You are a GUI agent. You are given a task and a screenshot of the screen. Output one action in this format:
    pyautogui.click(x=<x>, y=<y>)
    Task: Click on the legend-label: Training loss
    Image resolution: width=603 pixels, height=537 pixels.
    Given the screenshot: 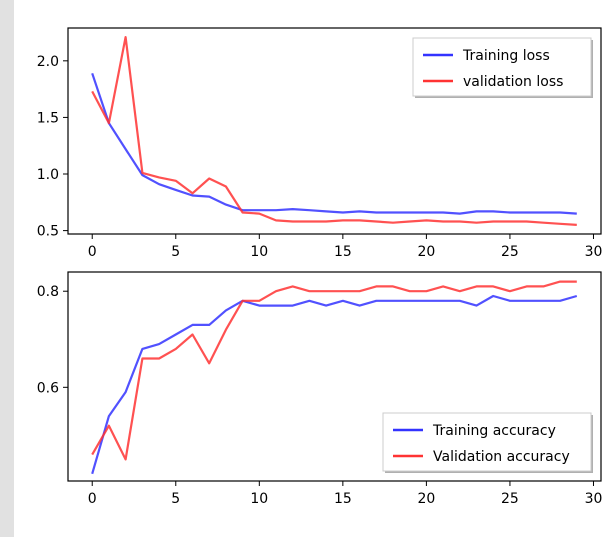 What is the action you would take?
    pyautogui.click(x=506, y=56)
    